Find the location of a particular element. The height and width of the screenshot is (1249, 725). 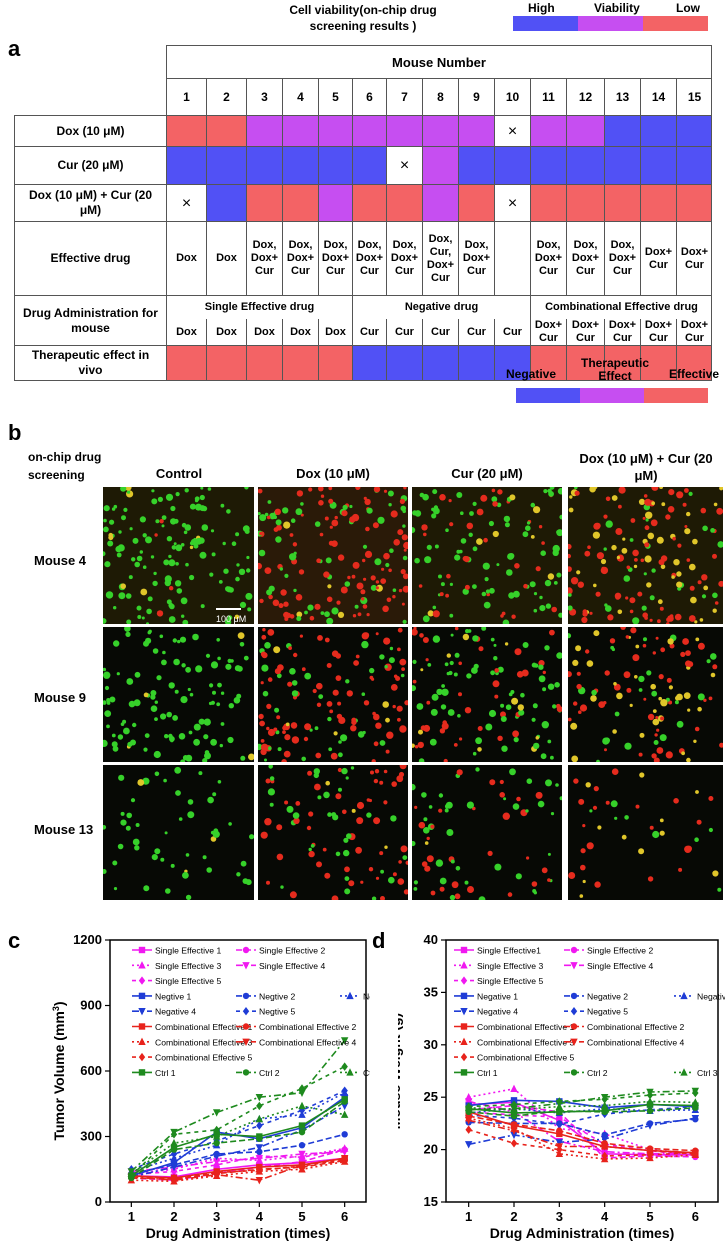

table-border-right is located at coordinates (711, 96).